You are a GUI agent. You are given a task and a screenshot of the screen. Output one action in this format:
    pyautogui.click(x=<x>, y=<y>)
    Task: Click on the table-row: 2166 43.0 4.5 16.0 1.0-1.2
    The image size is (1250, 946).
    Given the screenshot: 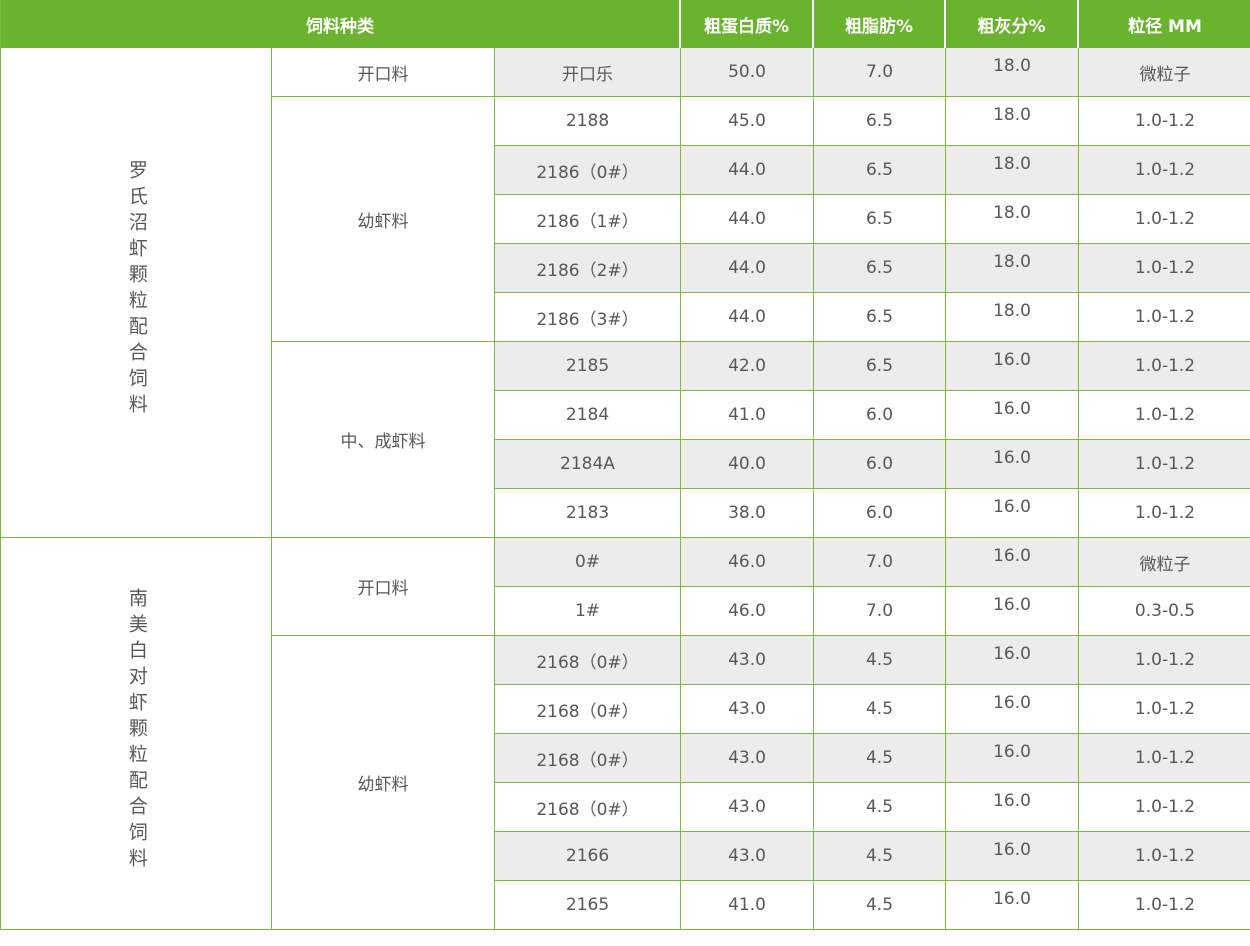 What is the action you would take?
    pyautogui.click(x=625, y=856)
    